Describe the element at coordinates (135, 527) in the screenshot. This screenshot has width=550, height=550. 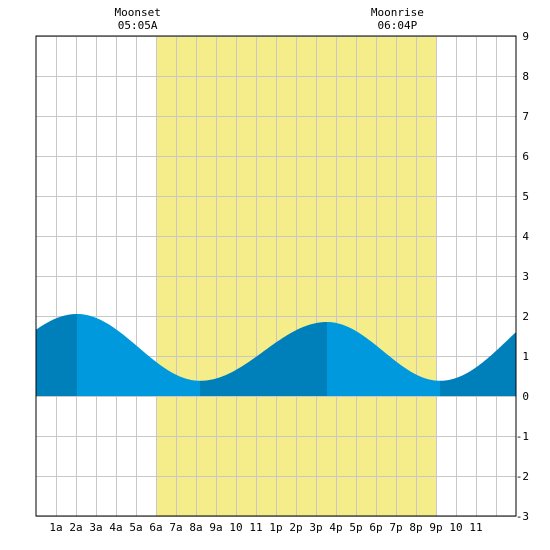
I see `x-tick-label: 5a` at that location.